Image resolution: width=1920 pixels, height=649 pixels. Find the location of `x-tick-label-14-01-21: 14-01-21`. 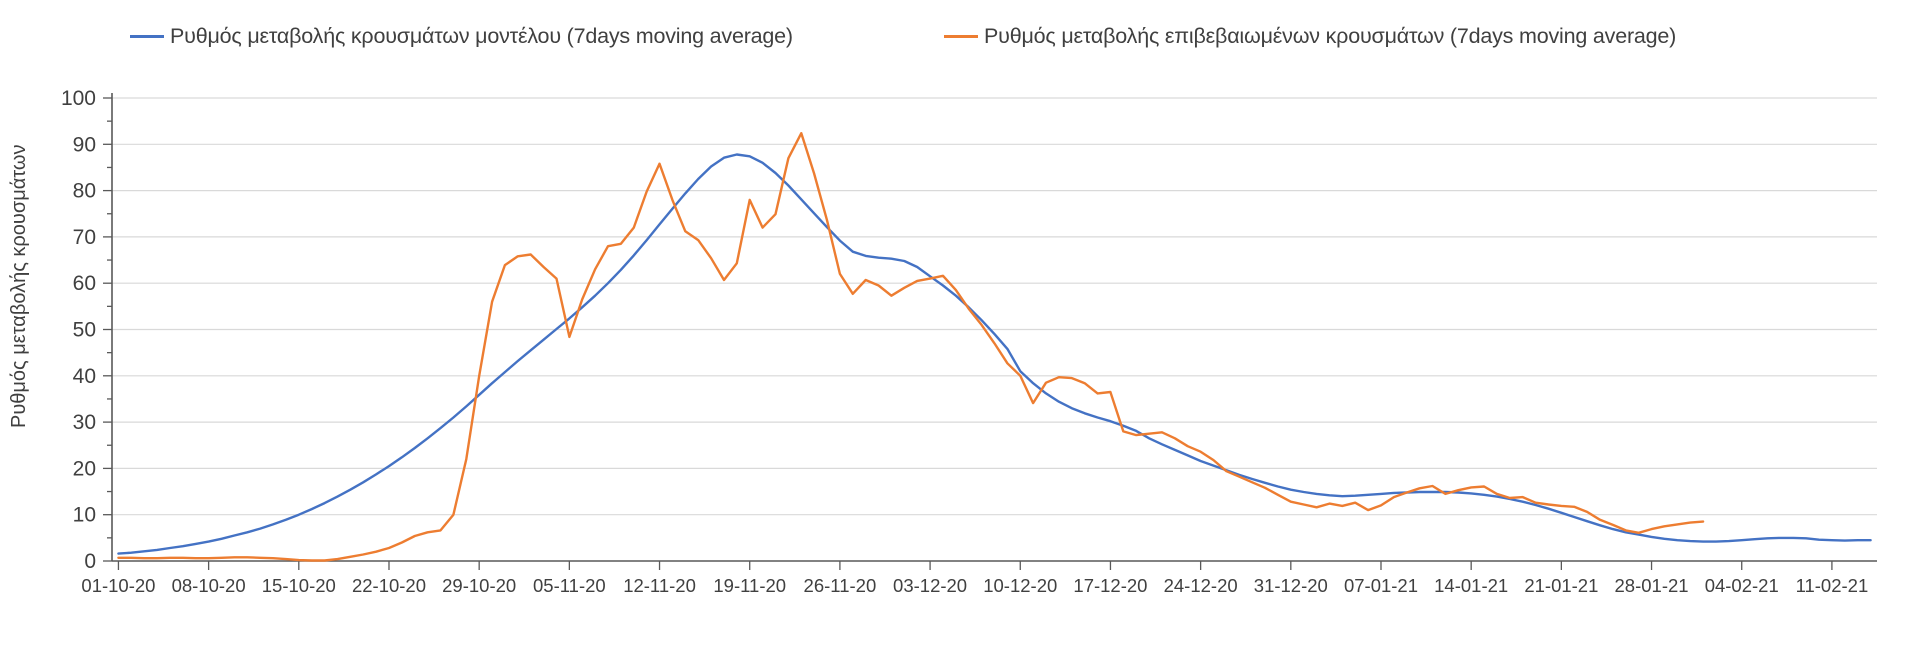

x-tick-label-14-01-21: 14-01-21 is located at coordinates (1471, 585).